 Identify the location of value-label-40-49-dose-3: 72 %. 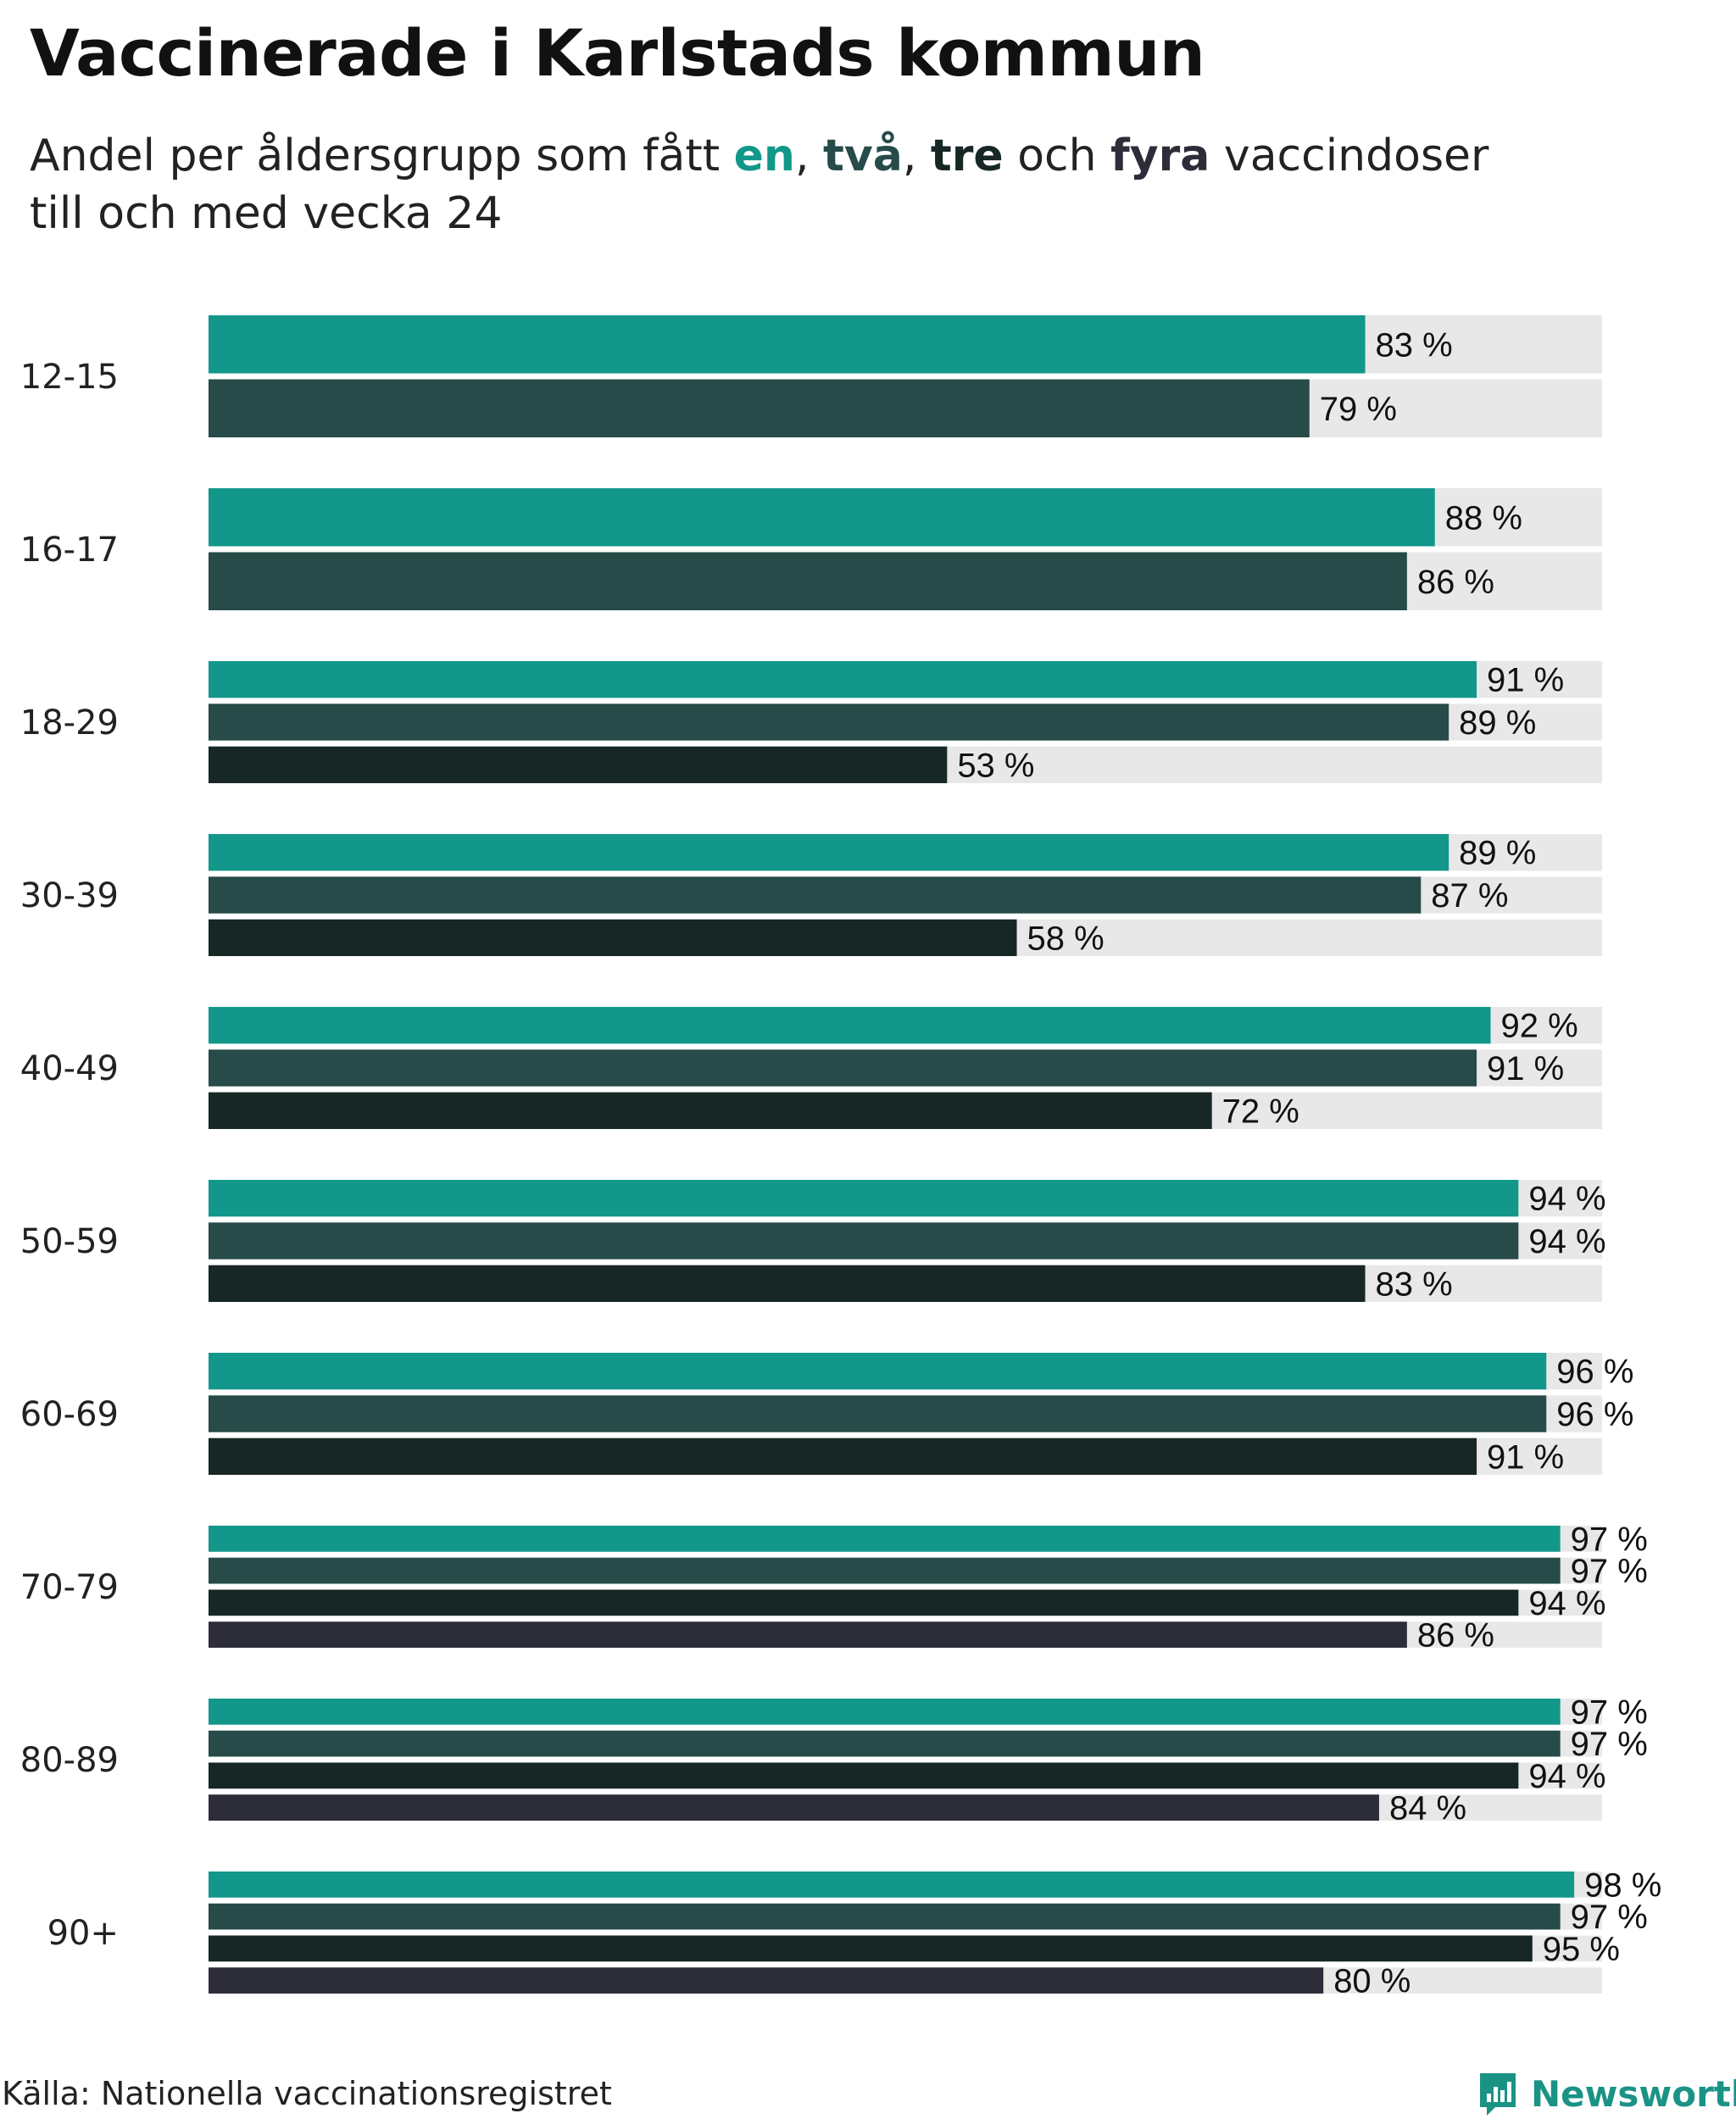
(1260, 1111).